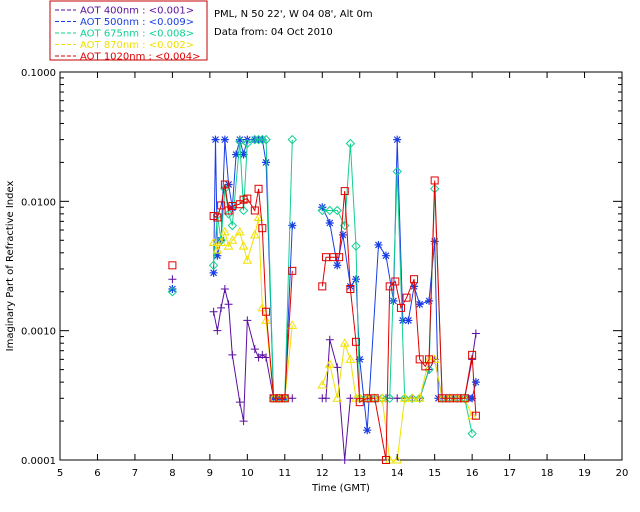 Image resolution: width=640 pixels, height=512 pixels. I want to click on x-tick-label: 15, so click(434, 473).